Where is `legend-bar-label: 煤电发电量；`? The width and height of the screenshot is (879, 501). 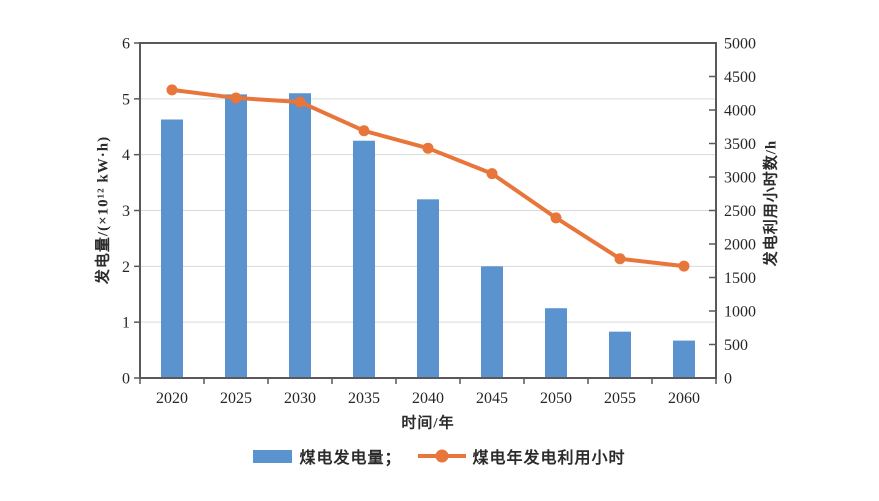 legend-bar-label: 煤电发电量； is located at coordinates (350, 458).